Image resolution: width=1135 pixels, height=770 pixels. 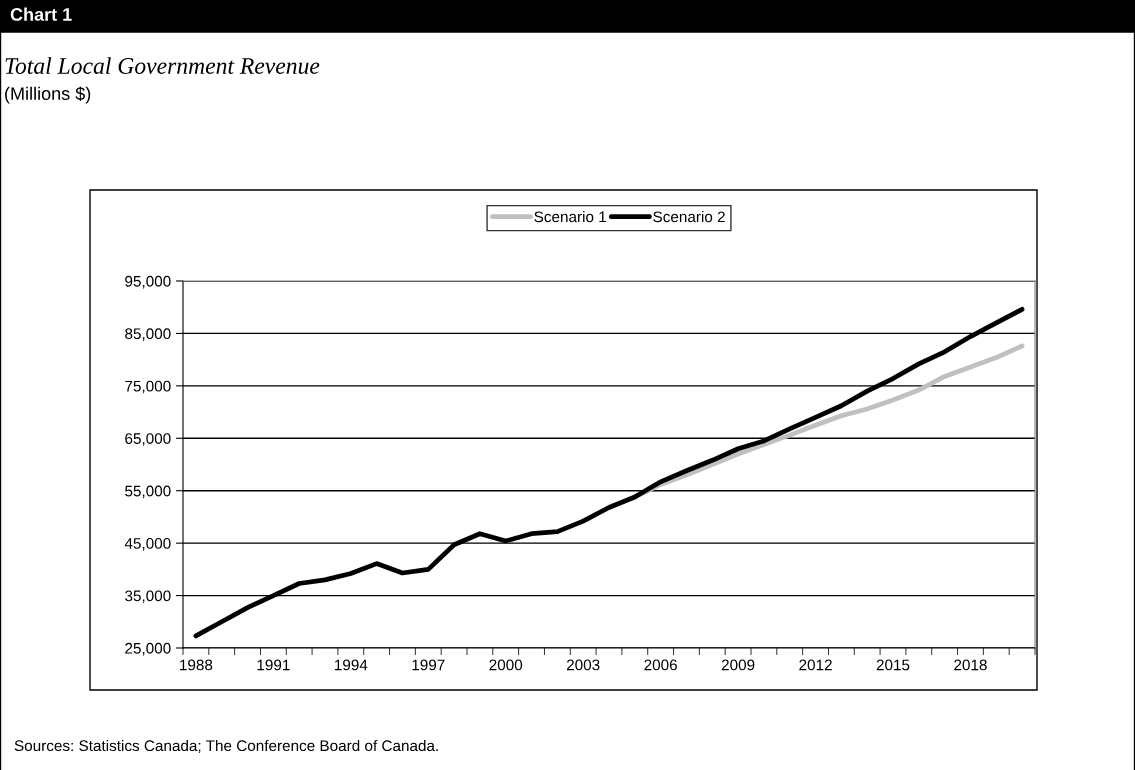 What do you see at coordinates (689, 216) in the screenshot?
I see `legend-label: Scenario 2` at bounding box center [689, 216].